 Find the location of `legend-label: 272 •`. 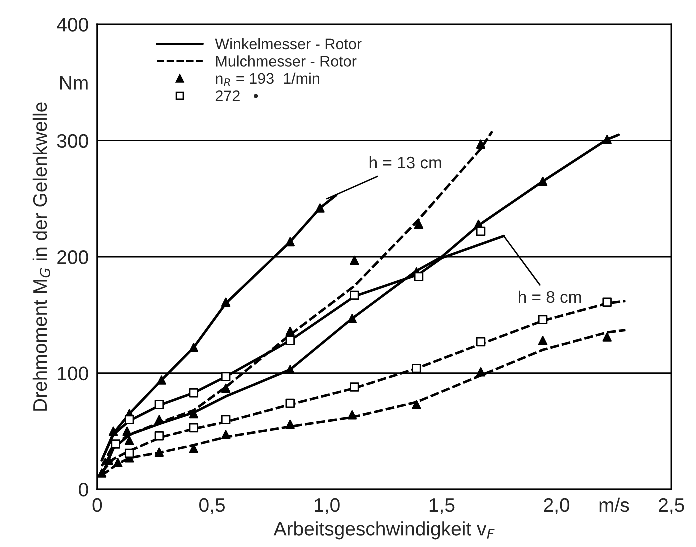

legend-label: 272 • is located at coordinates (237, 96).